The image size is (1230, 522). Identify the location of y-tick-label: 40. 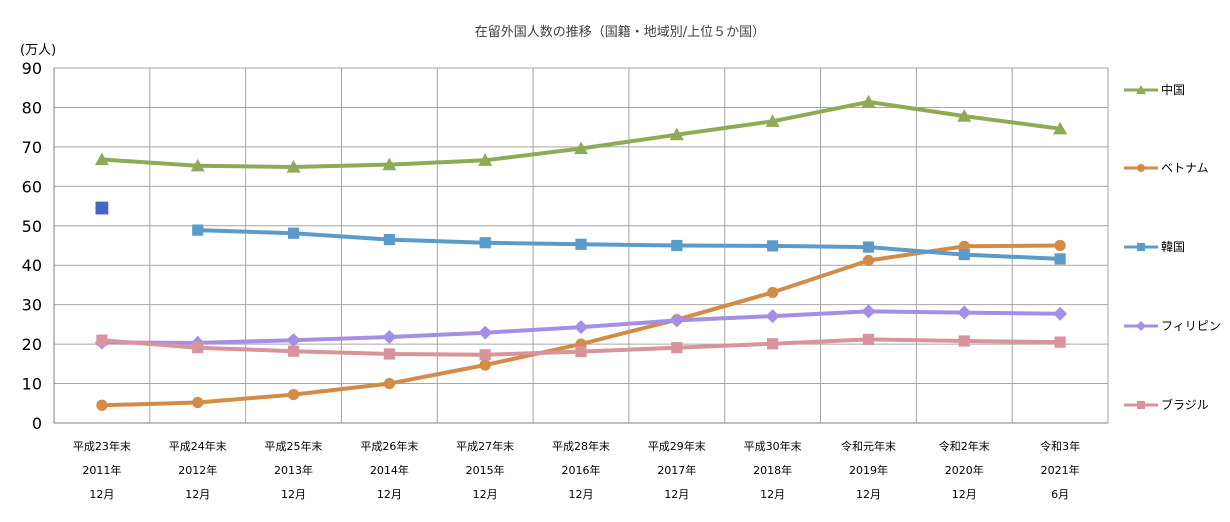
(32, 265).